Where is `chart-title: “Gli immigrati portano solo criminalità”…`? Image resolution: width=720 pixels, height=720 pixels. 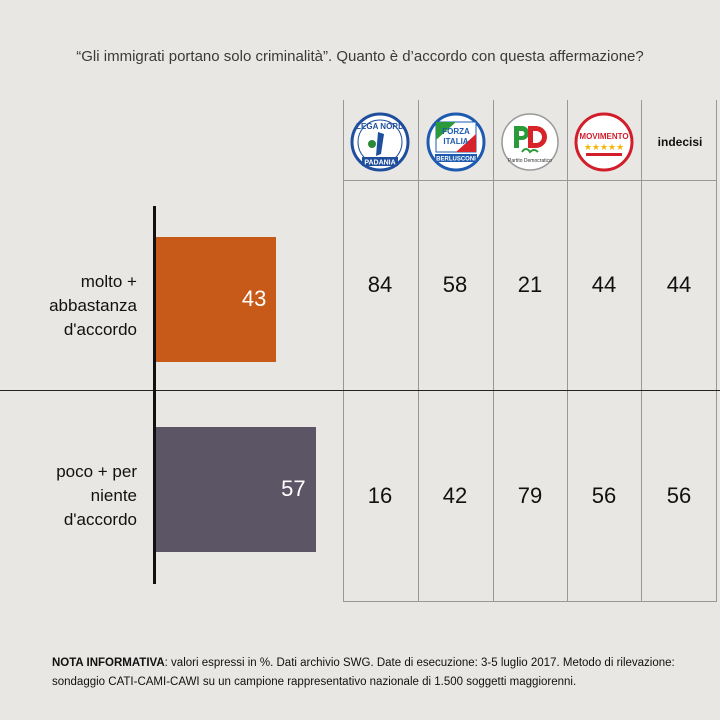 chart-title: “Gli immigrati portano solo criminalità”… is located at coordinates (360, 56).